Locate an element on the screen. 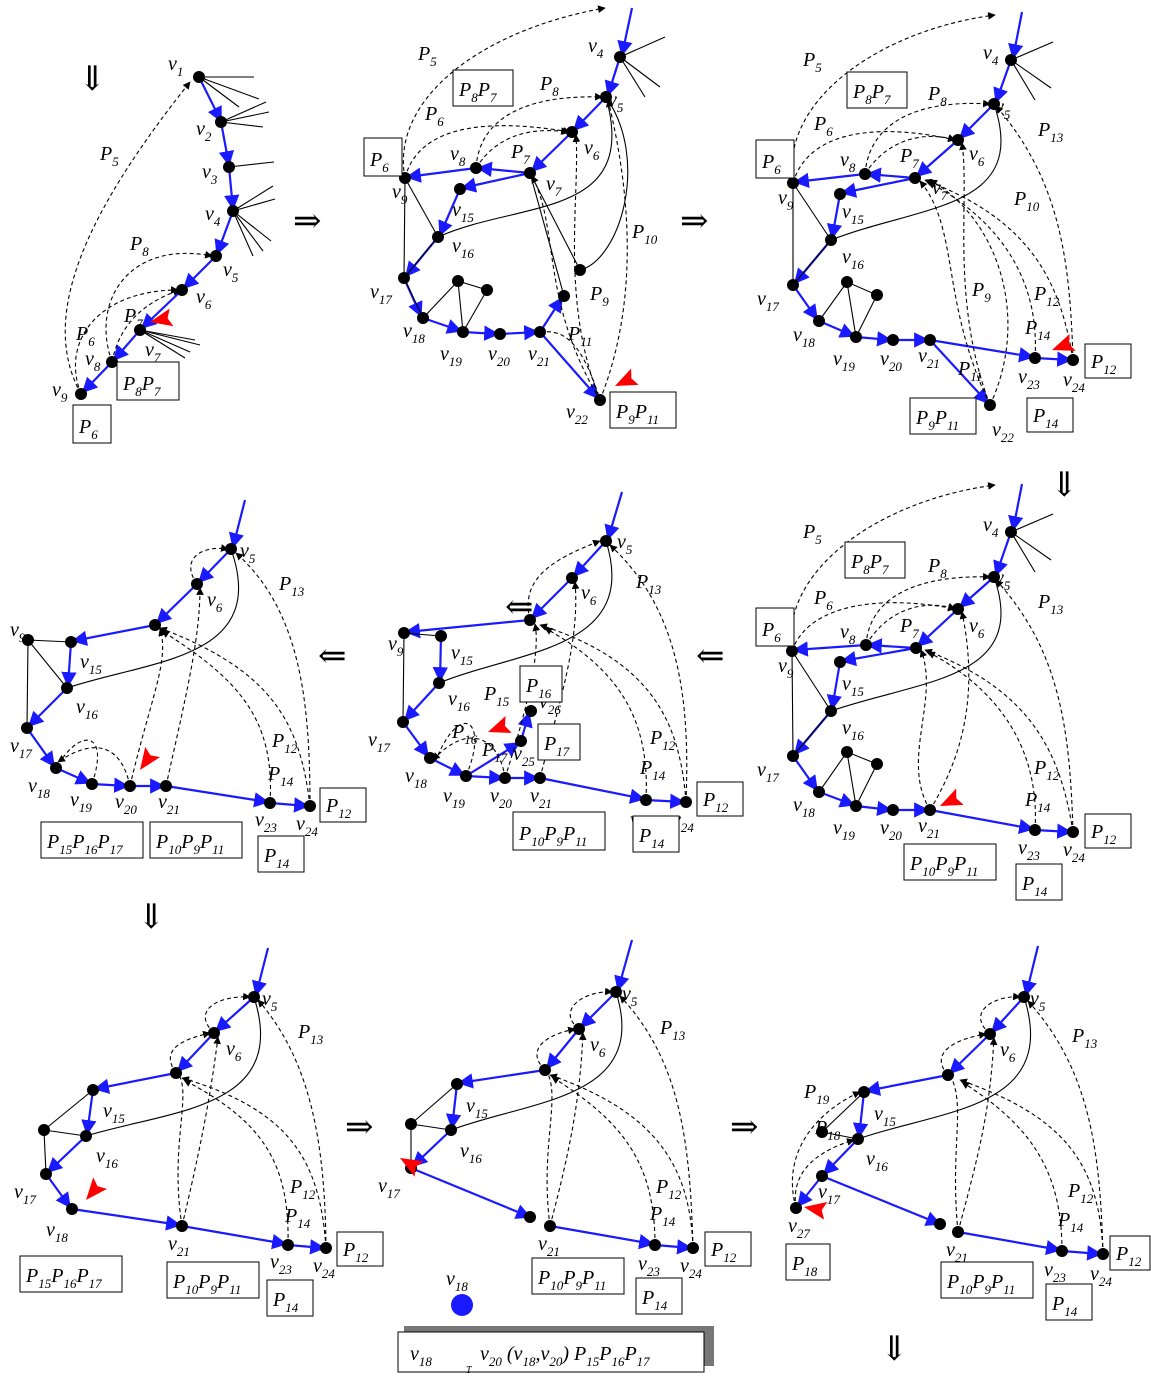  subscript: 24 is located at coordinates (1079, 387).